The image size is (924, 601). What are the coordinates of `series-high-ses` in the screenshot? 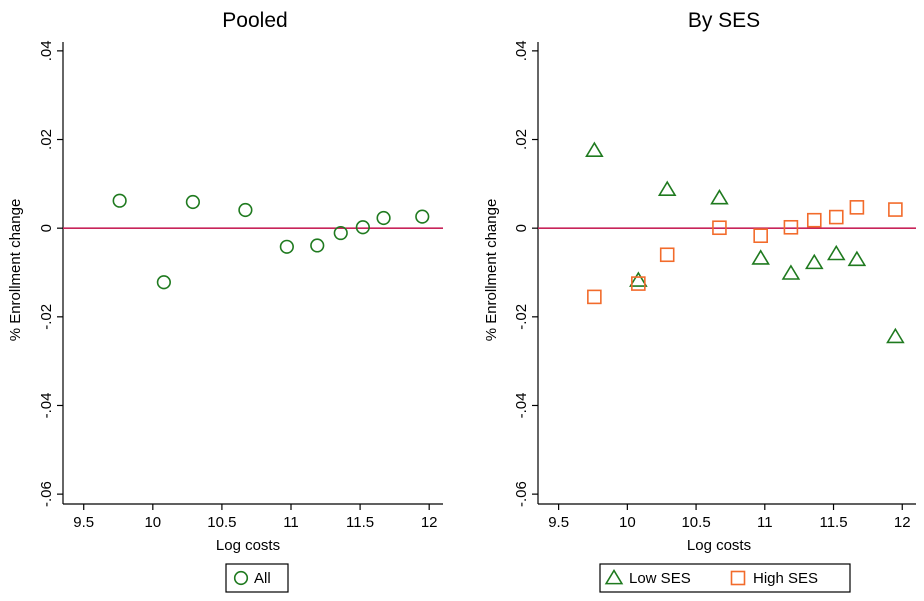 It's located at (745, 252).